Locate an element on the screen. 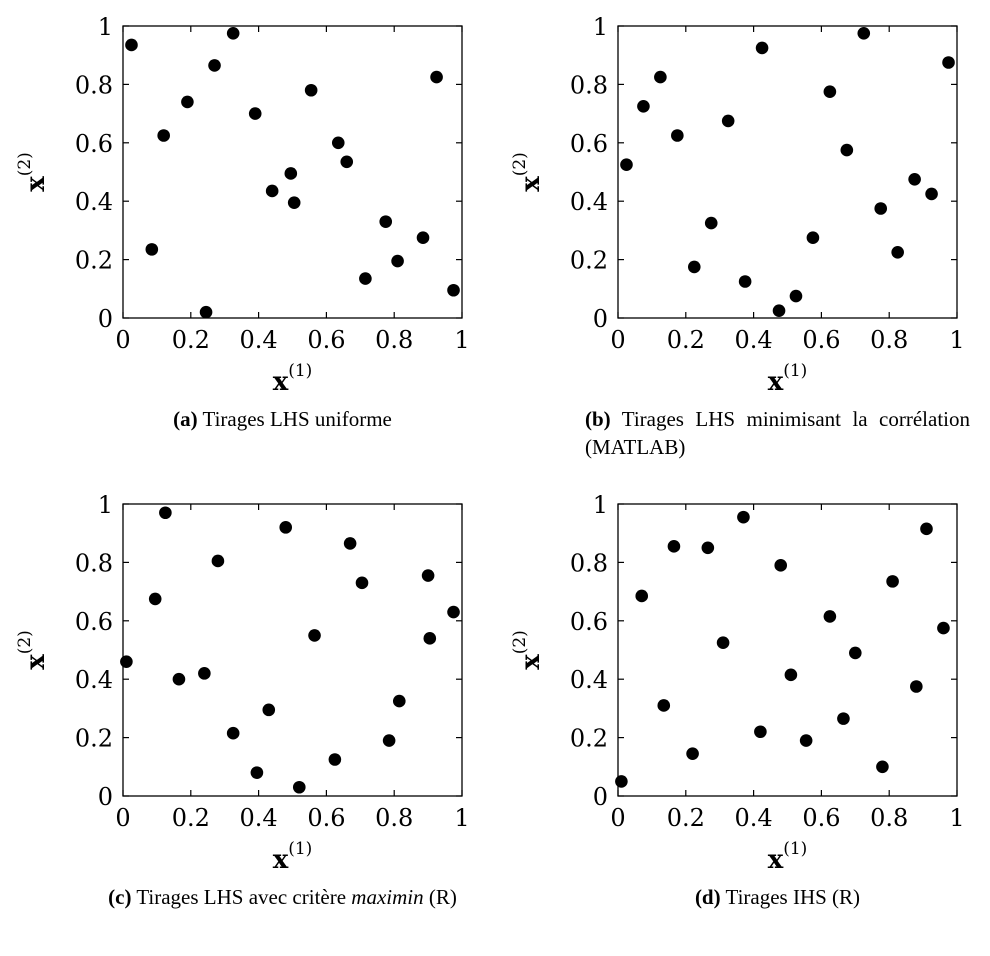  x-tick-label: 0.4 is located at coordinates (754, 818).